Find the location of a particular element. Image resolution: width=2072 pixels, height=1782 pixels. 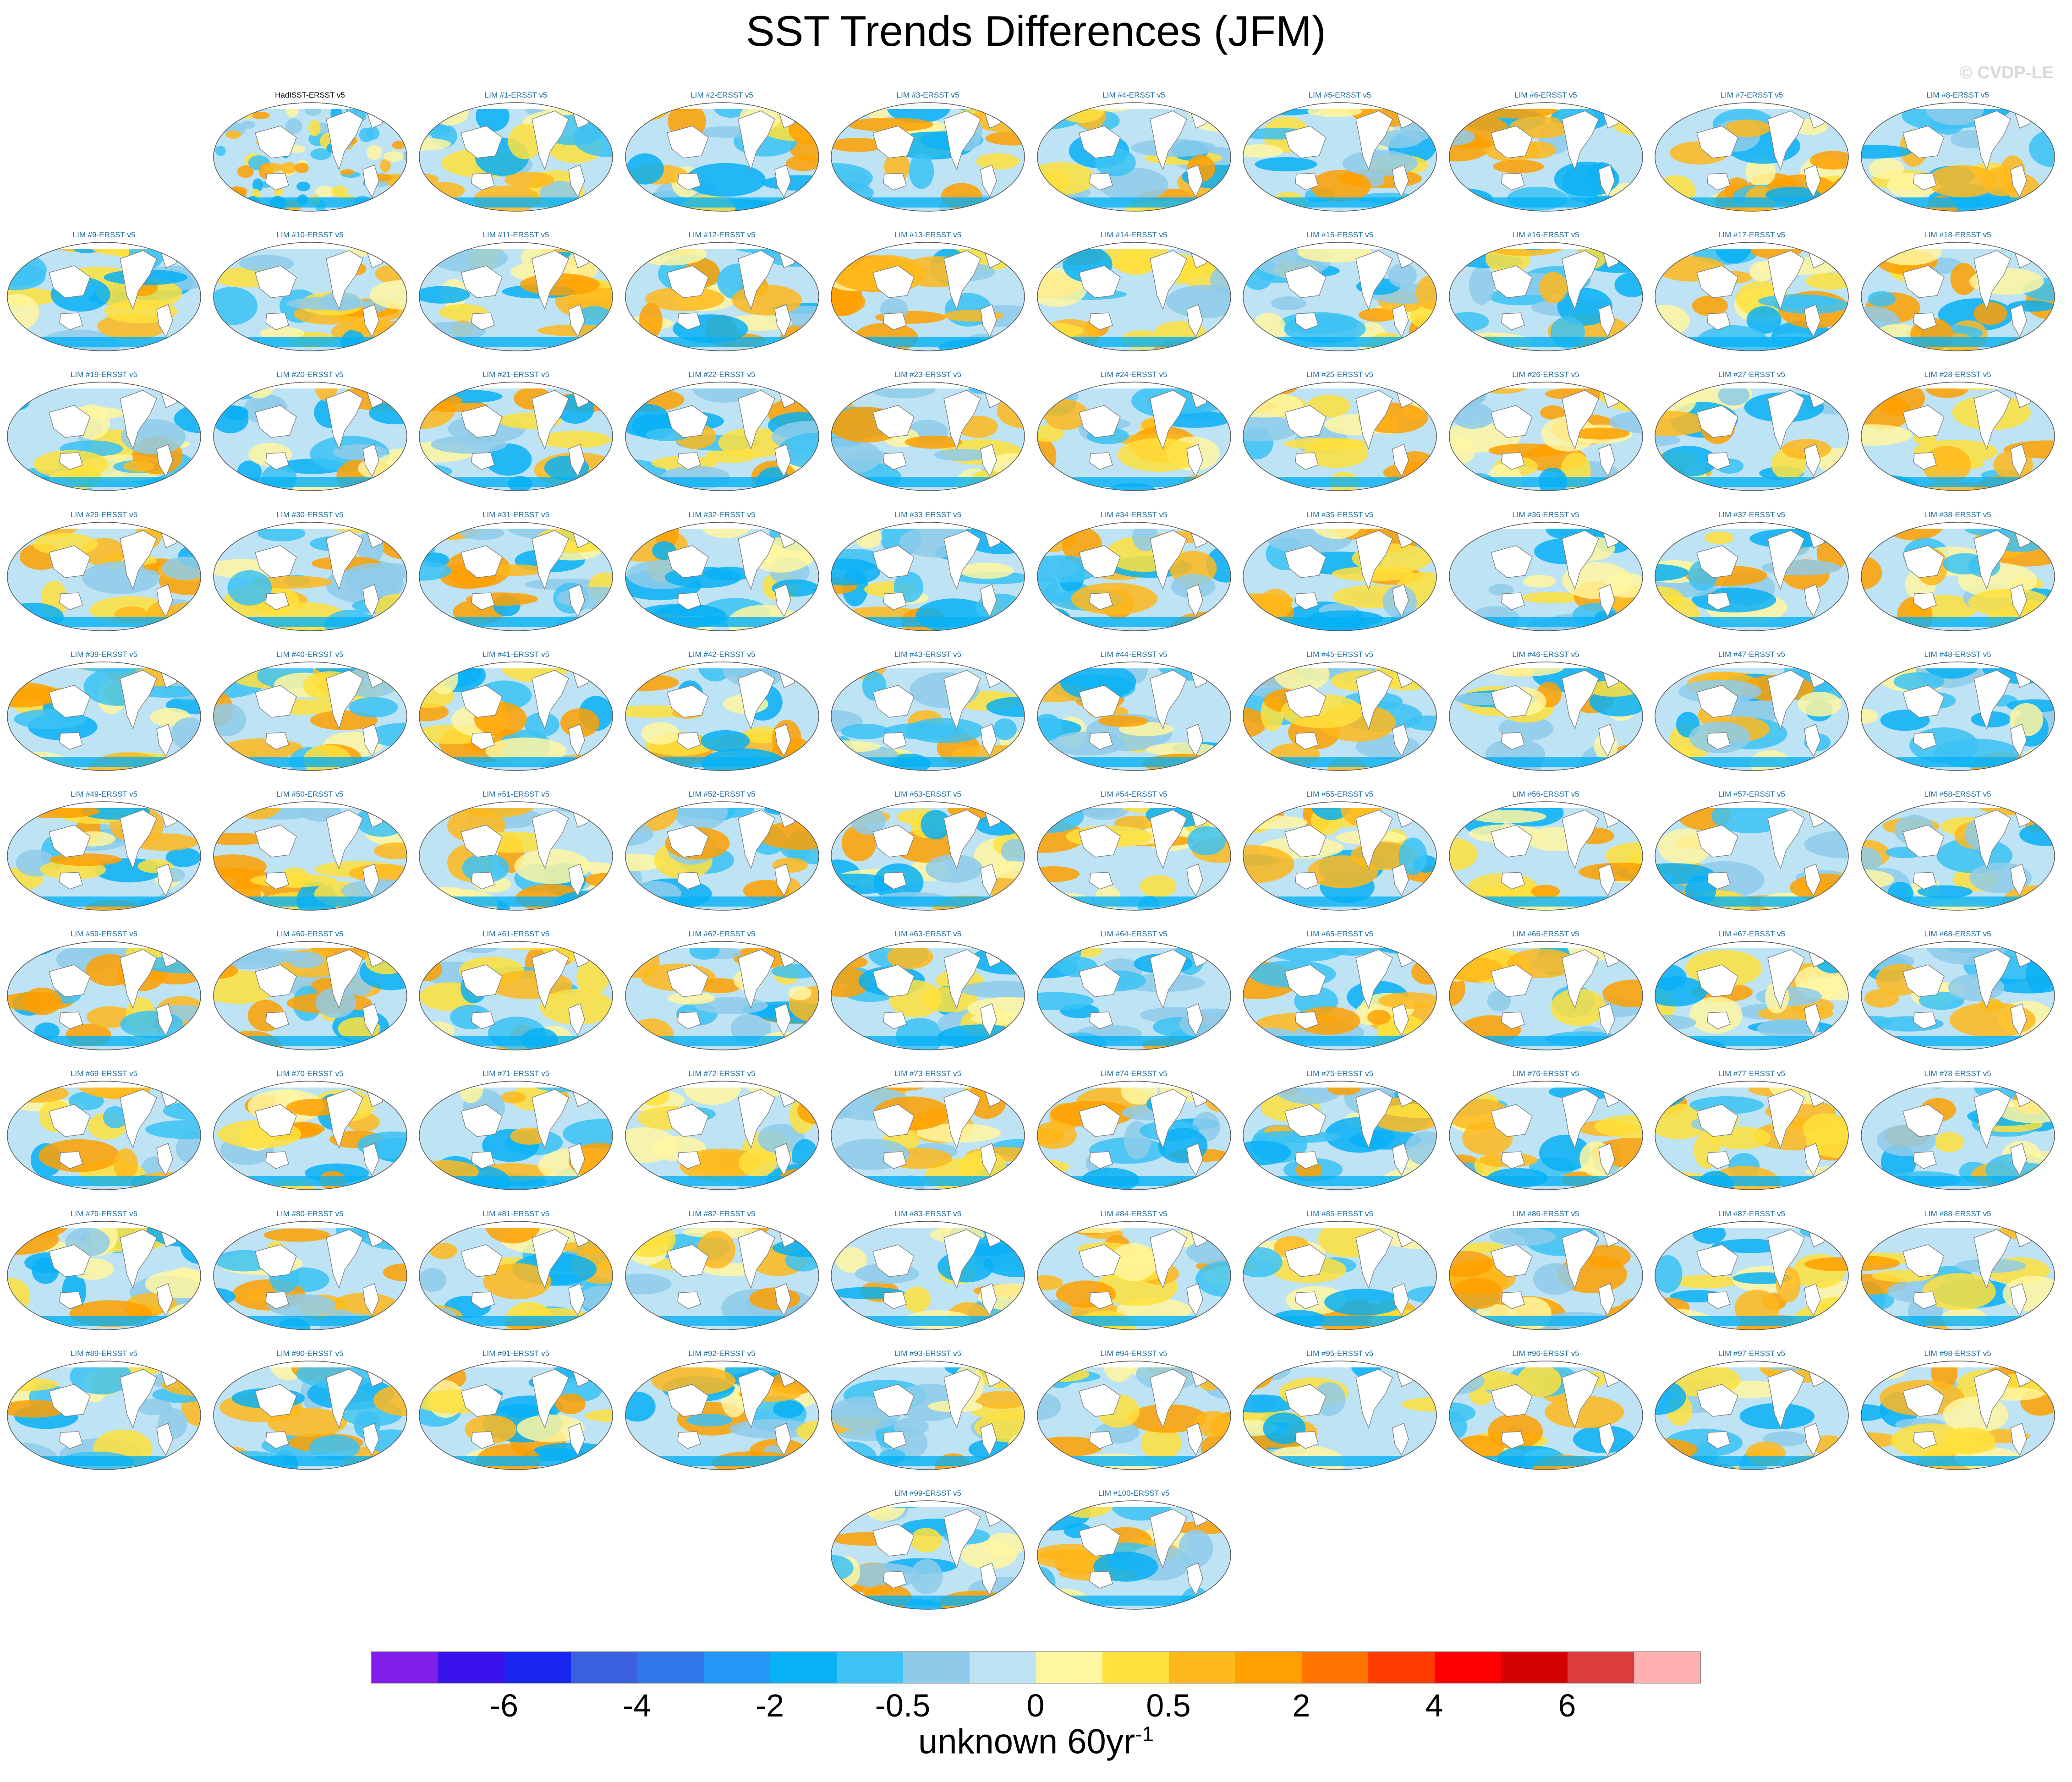

panel-title: LIM #69-ERSST v5 is located at coordinates (104, 1074).